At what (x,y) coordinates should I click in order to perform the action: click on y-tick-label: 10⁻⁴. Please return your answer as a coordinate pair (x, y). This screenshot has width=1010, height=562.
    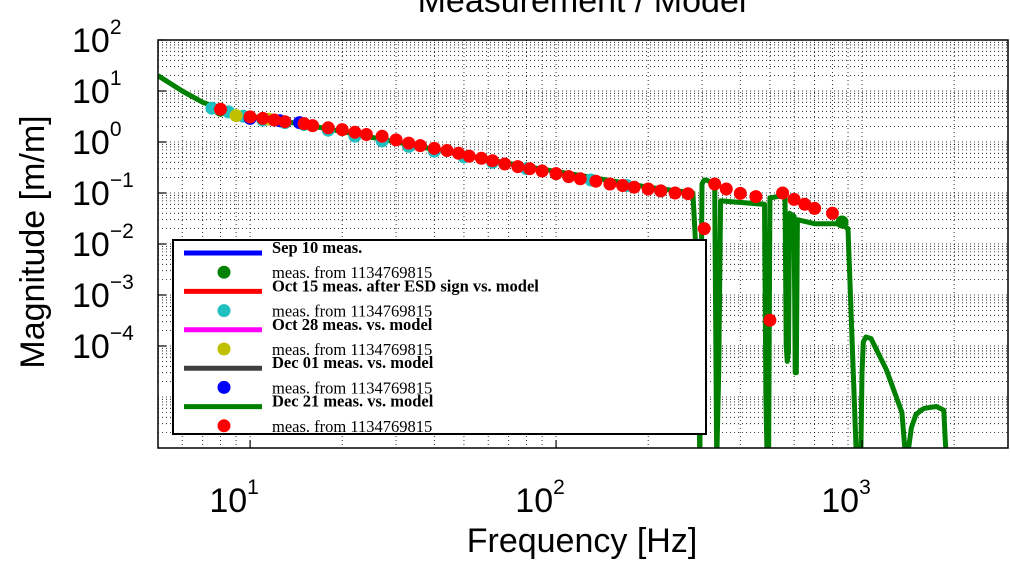
    Looking at the image, I should click on (103, 344).